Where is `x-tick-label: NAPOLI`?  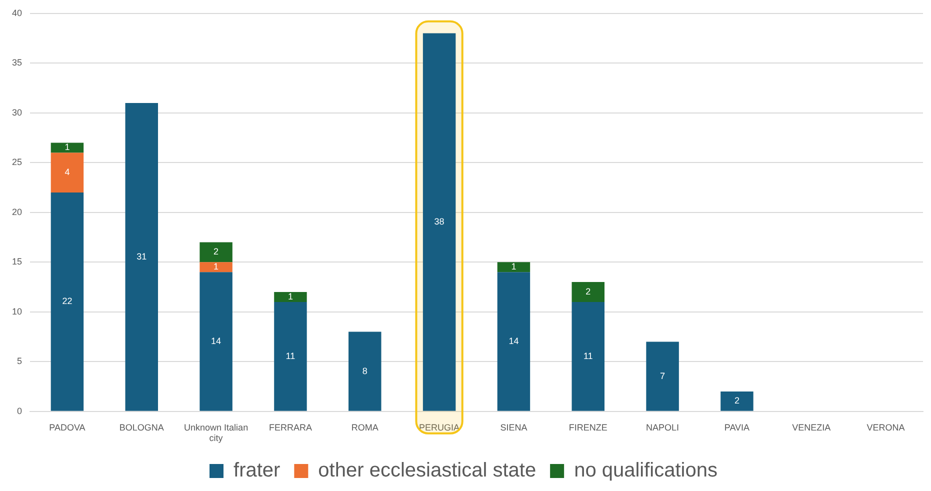
x-tick-label: NAPOLI is located at coordinates (663, 427).